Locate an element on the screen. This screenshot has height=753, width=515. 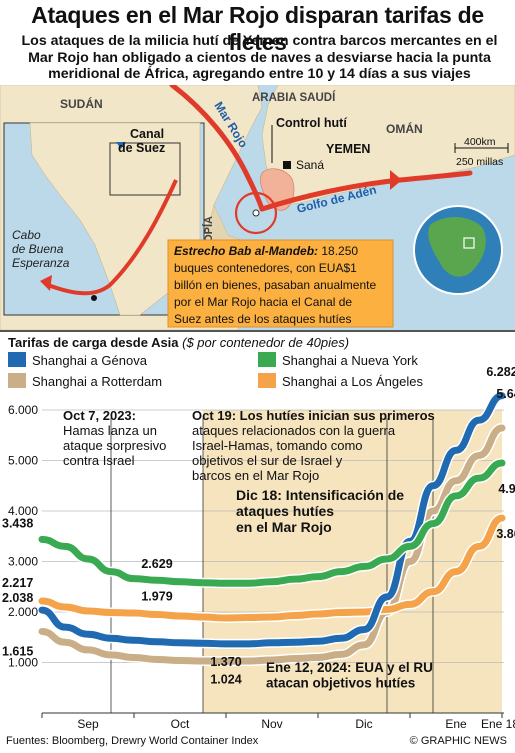
label-cape-2: de Buena is located at coordinates (38, 249).